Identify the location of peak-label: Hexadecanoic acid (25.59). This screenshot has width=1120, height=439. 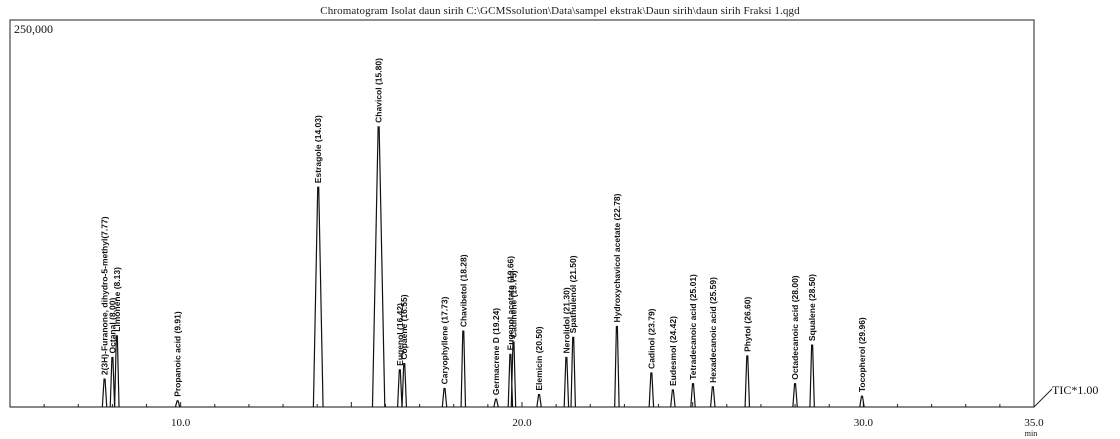
(713, 330).